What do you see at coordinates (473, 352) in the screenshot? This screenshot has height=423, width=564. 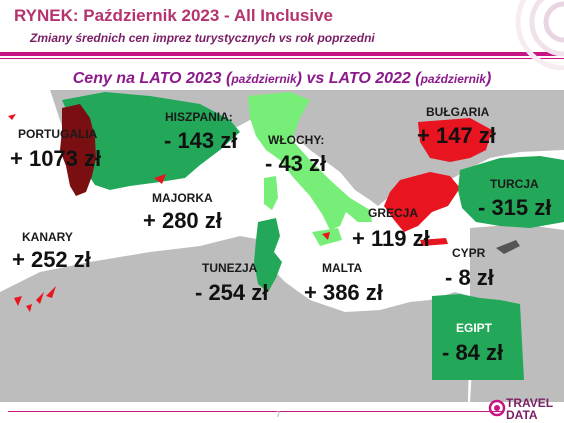 I see `region-value-egipt: - 84 zł` at bounding box center [473, 352].